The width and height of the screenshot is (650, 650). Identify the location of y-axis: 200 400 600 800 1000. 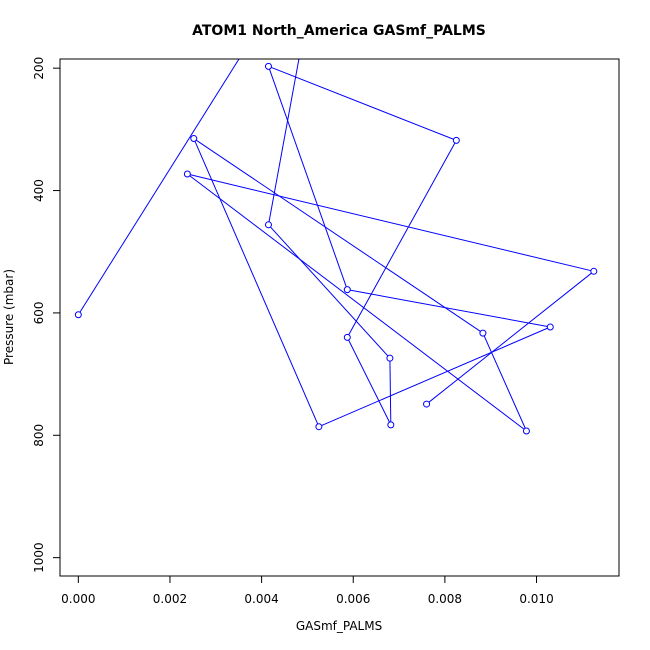
(46, 315).